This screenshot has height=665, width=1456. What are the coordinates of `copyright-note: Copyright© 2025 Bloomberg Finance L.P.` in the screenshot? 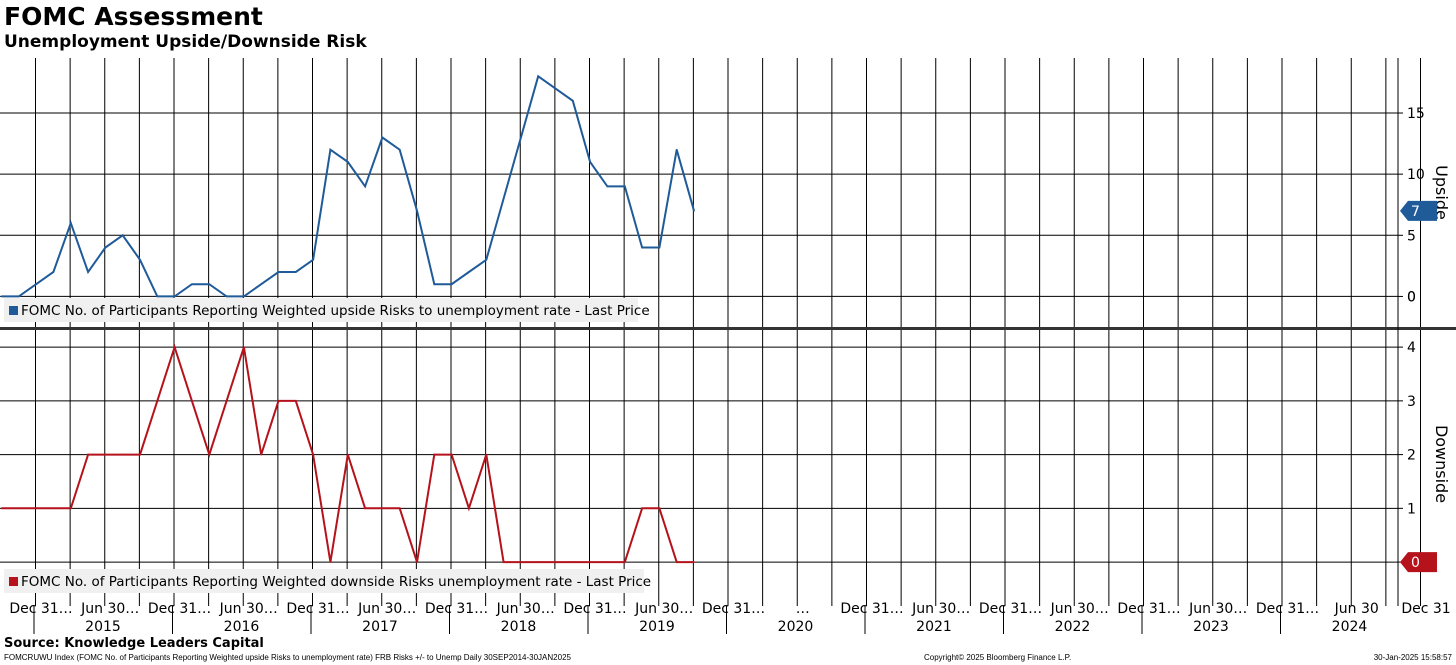 It's located at (998, 657).